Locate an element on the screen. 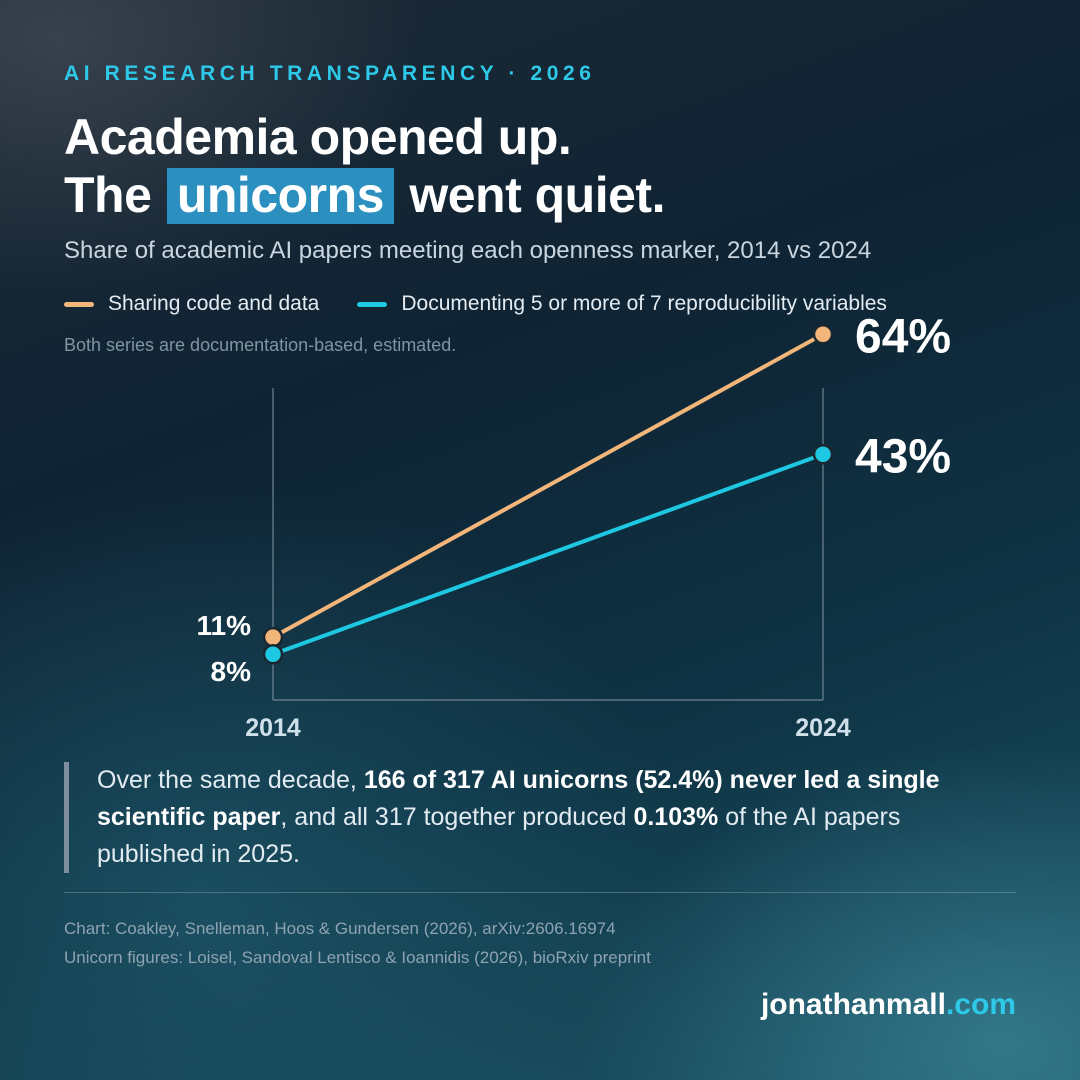  brand-name: jonathanmall is located at coordinates (853, 1004).